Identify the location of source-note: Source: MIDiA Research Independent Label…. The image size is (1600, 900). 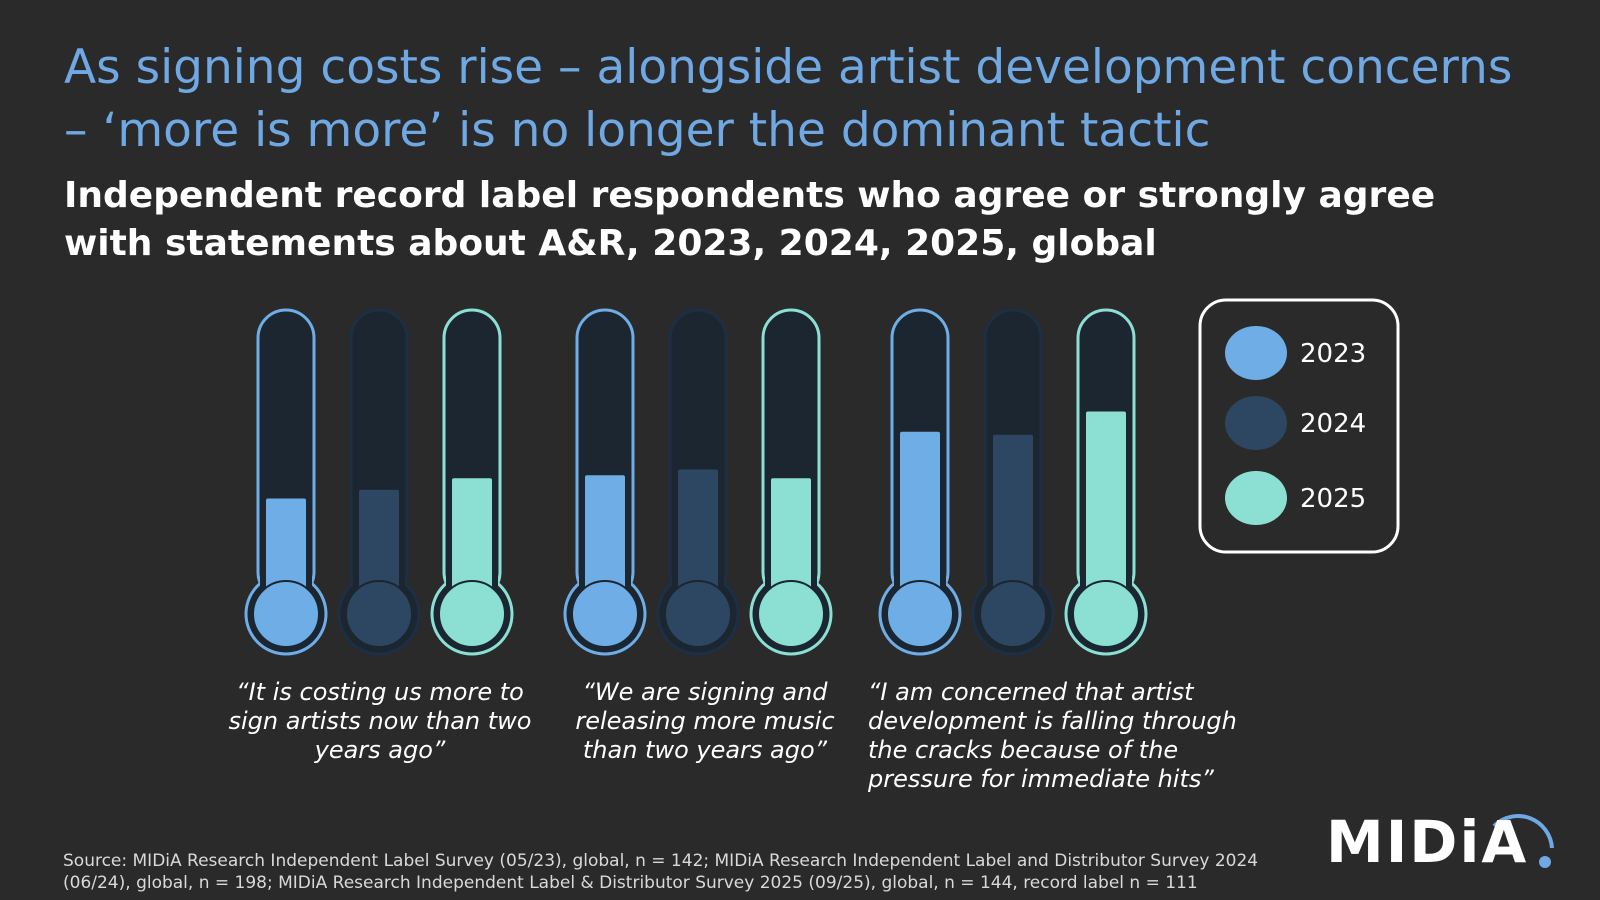
(661, 872).